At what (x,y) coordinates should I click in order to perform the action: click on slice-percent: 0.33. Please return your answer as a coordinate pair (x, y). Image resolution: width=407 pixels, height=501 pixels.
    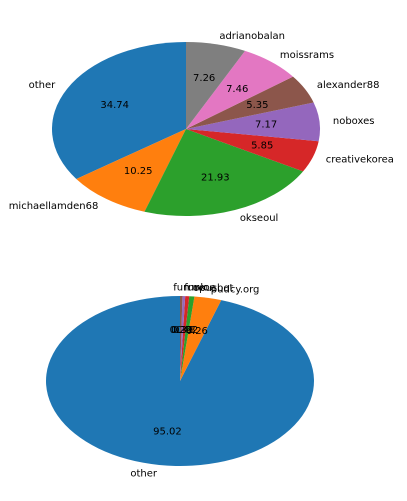
    Looking at the image, I should click on (182, 330).